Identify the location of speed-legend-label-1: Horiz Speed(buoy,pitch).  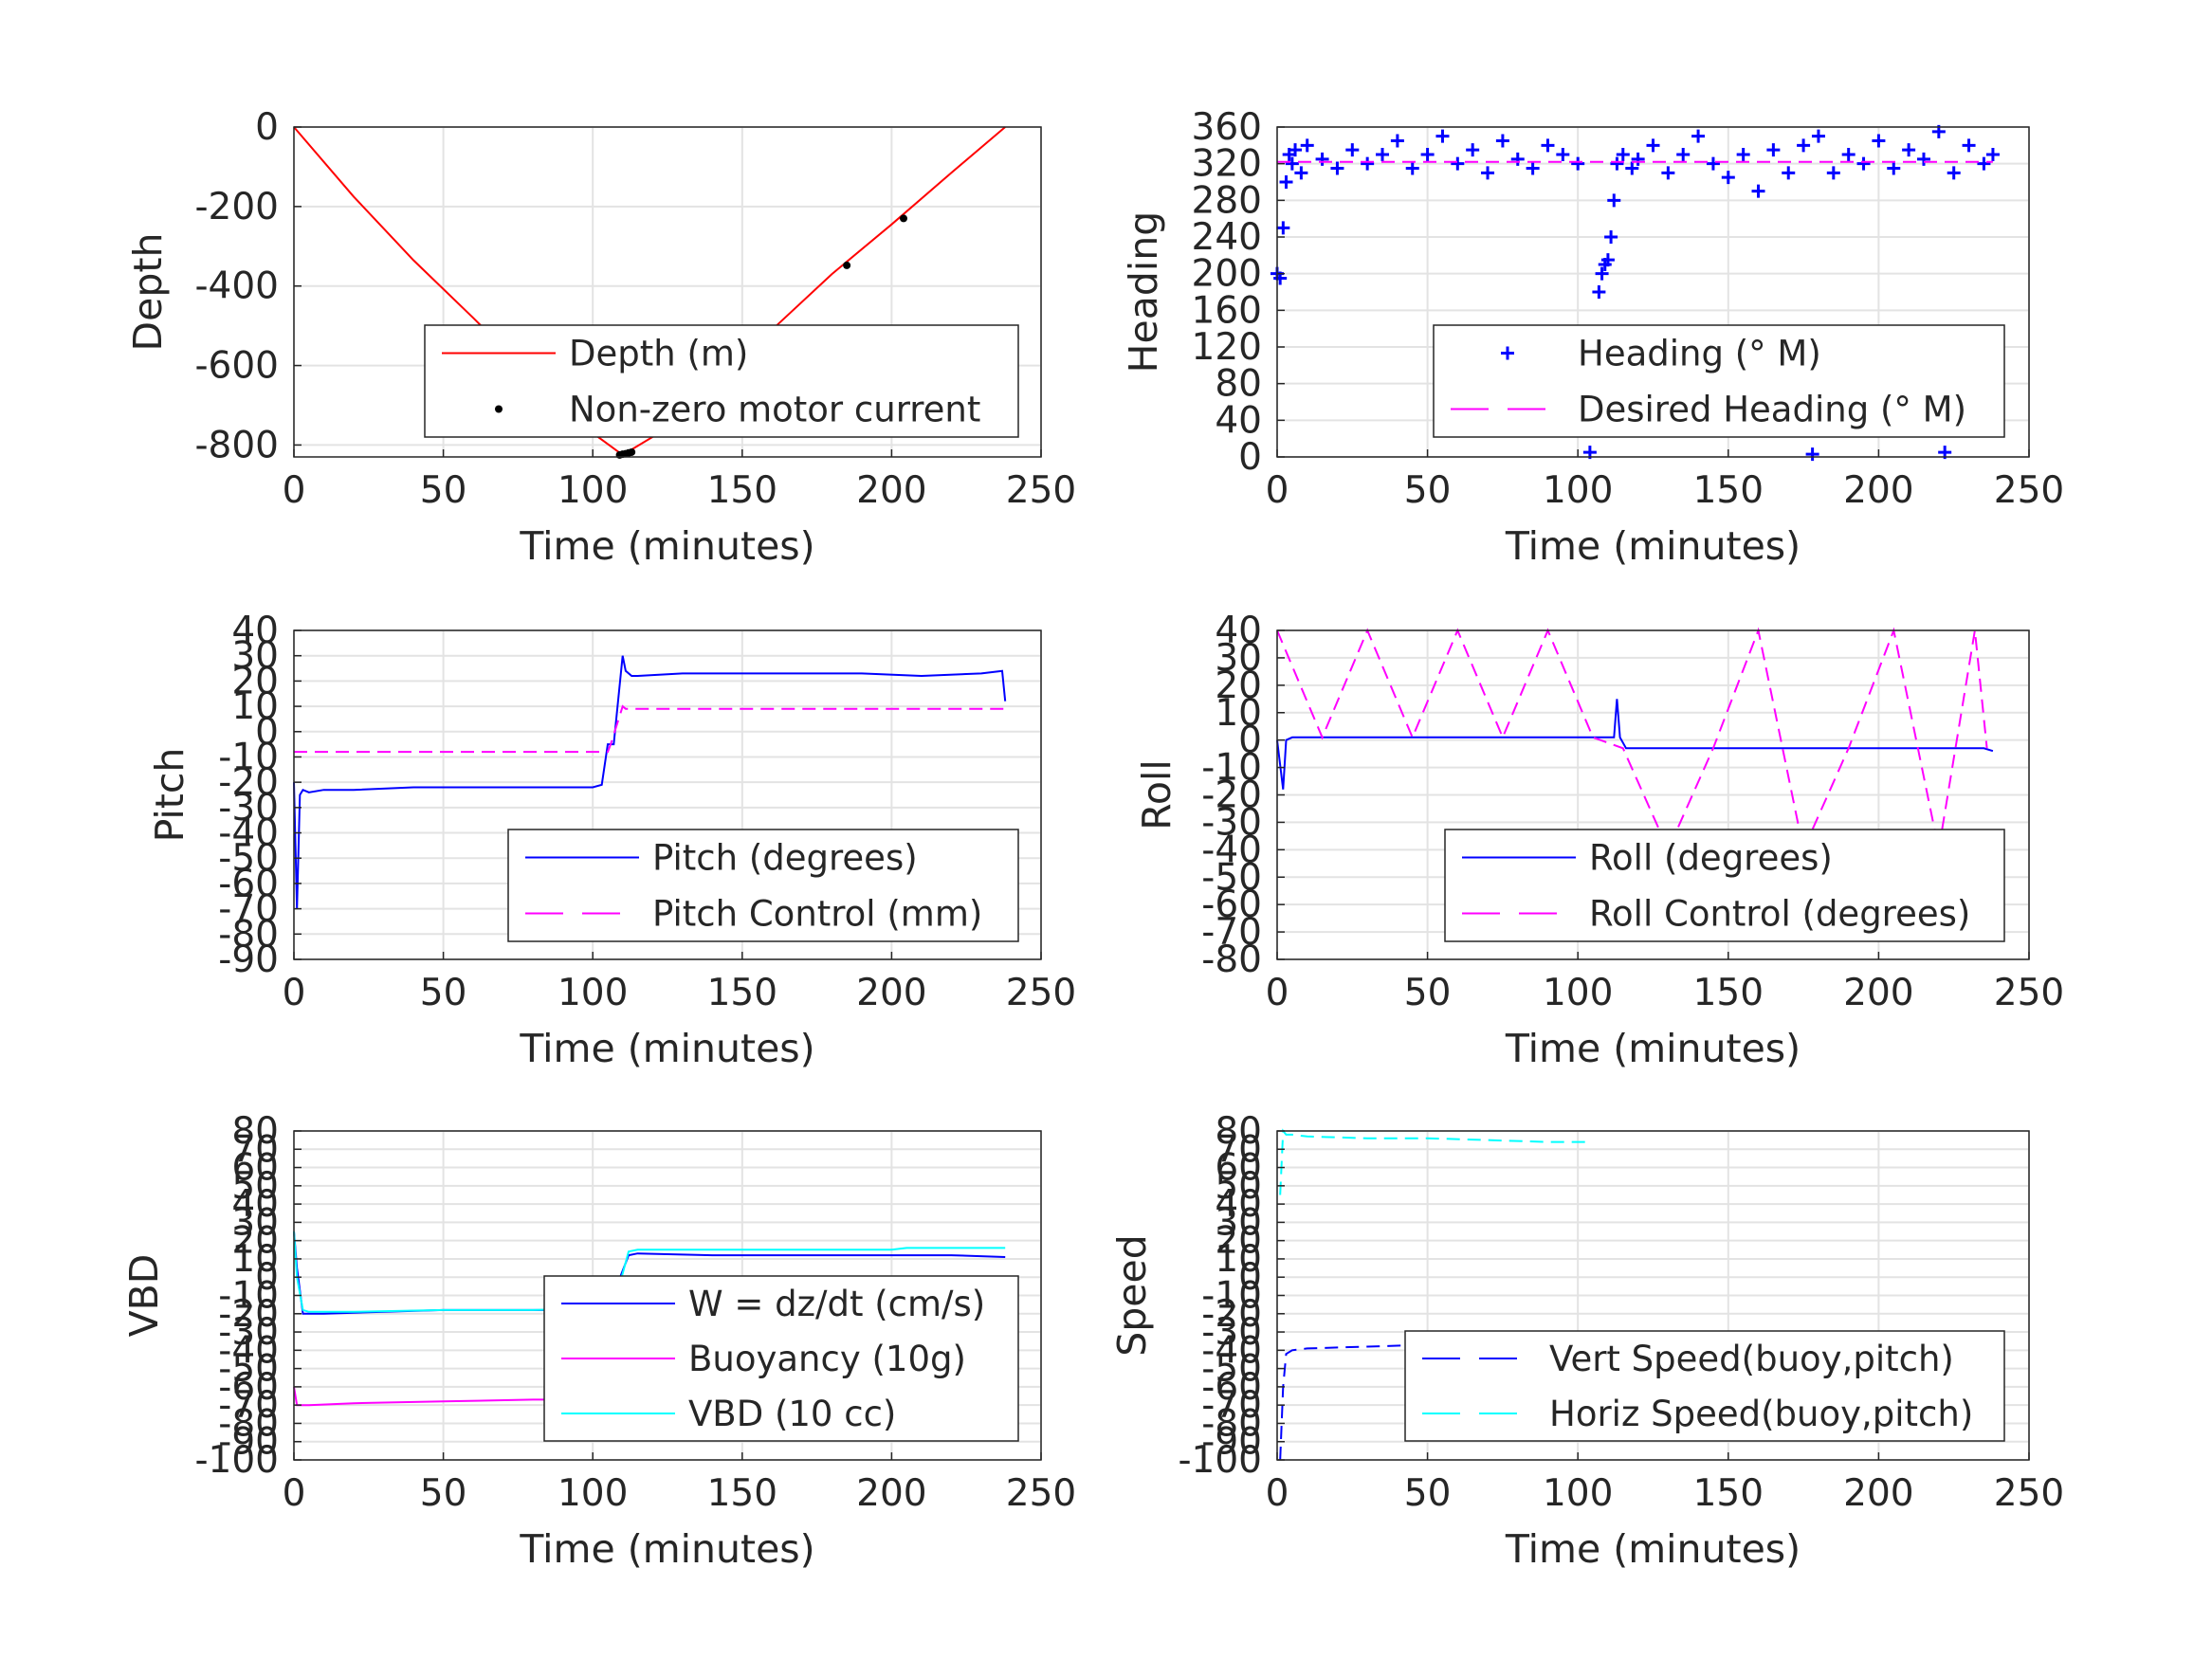
(1761, 1414).